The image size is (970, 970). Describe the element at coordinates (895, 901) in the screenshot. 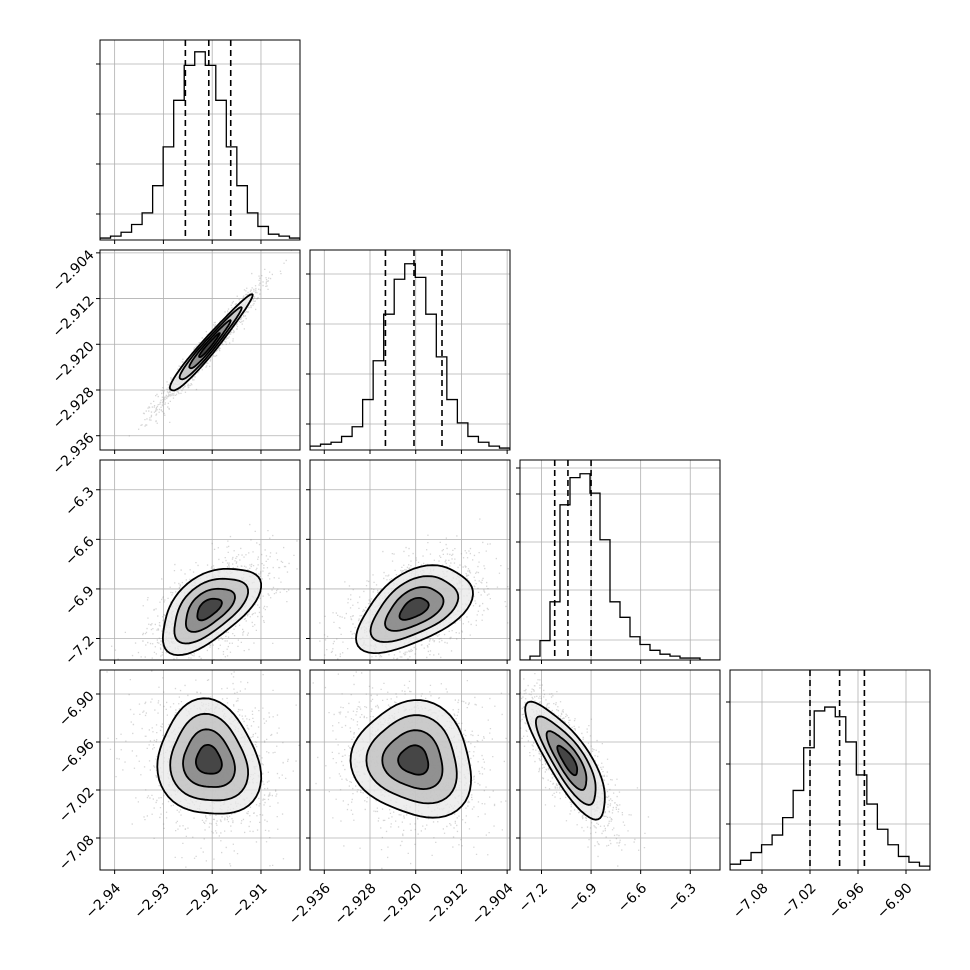

I see `x-tick-label: −6.90` at that location.